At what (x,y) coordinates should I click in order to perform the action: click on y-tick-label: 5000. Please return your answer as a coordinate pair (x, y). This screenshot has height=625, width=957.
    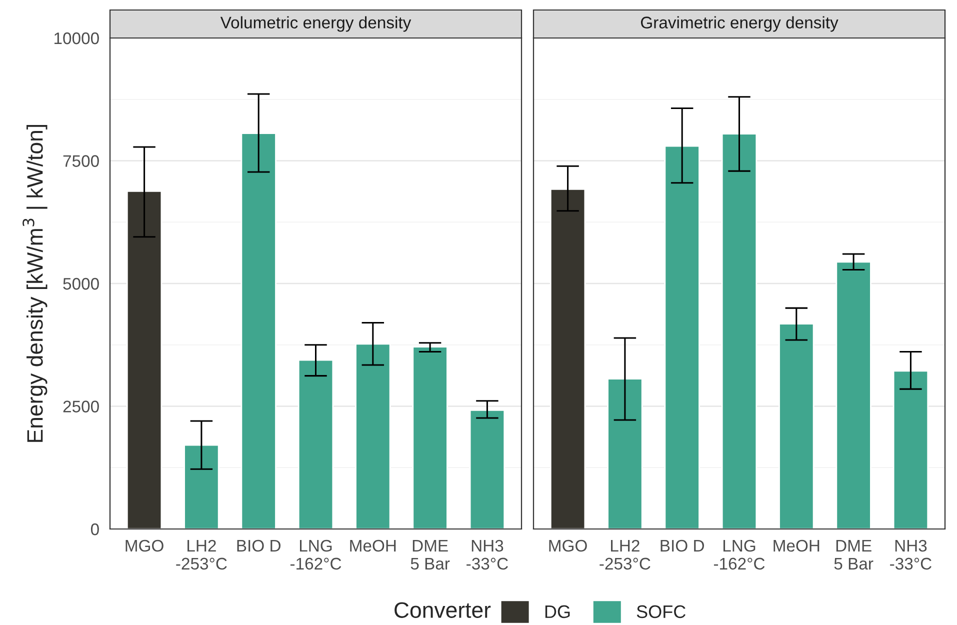
    Looking at the image, I should click on (81, 284).